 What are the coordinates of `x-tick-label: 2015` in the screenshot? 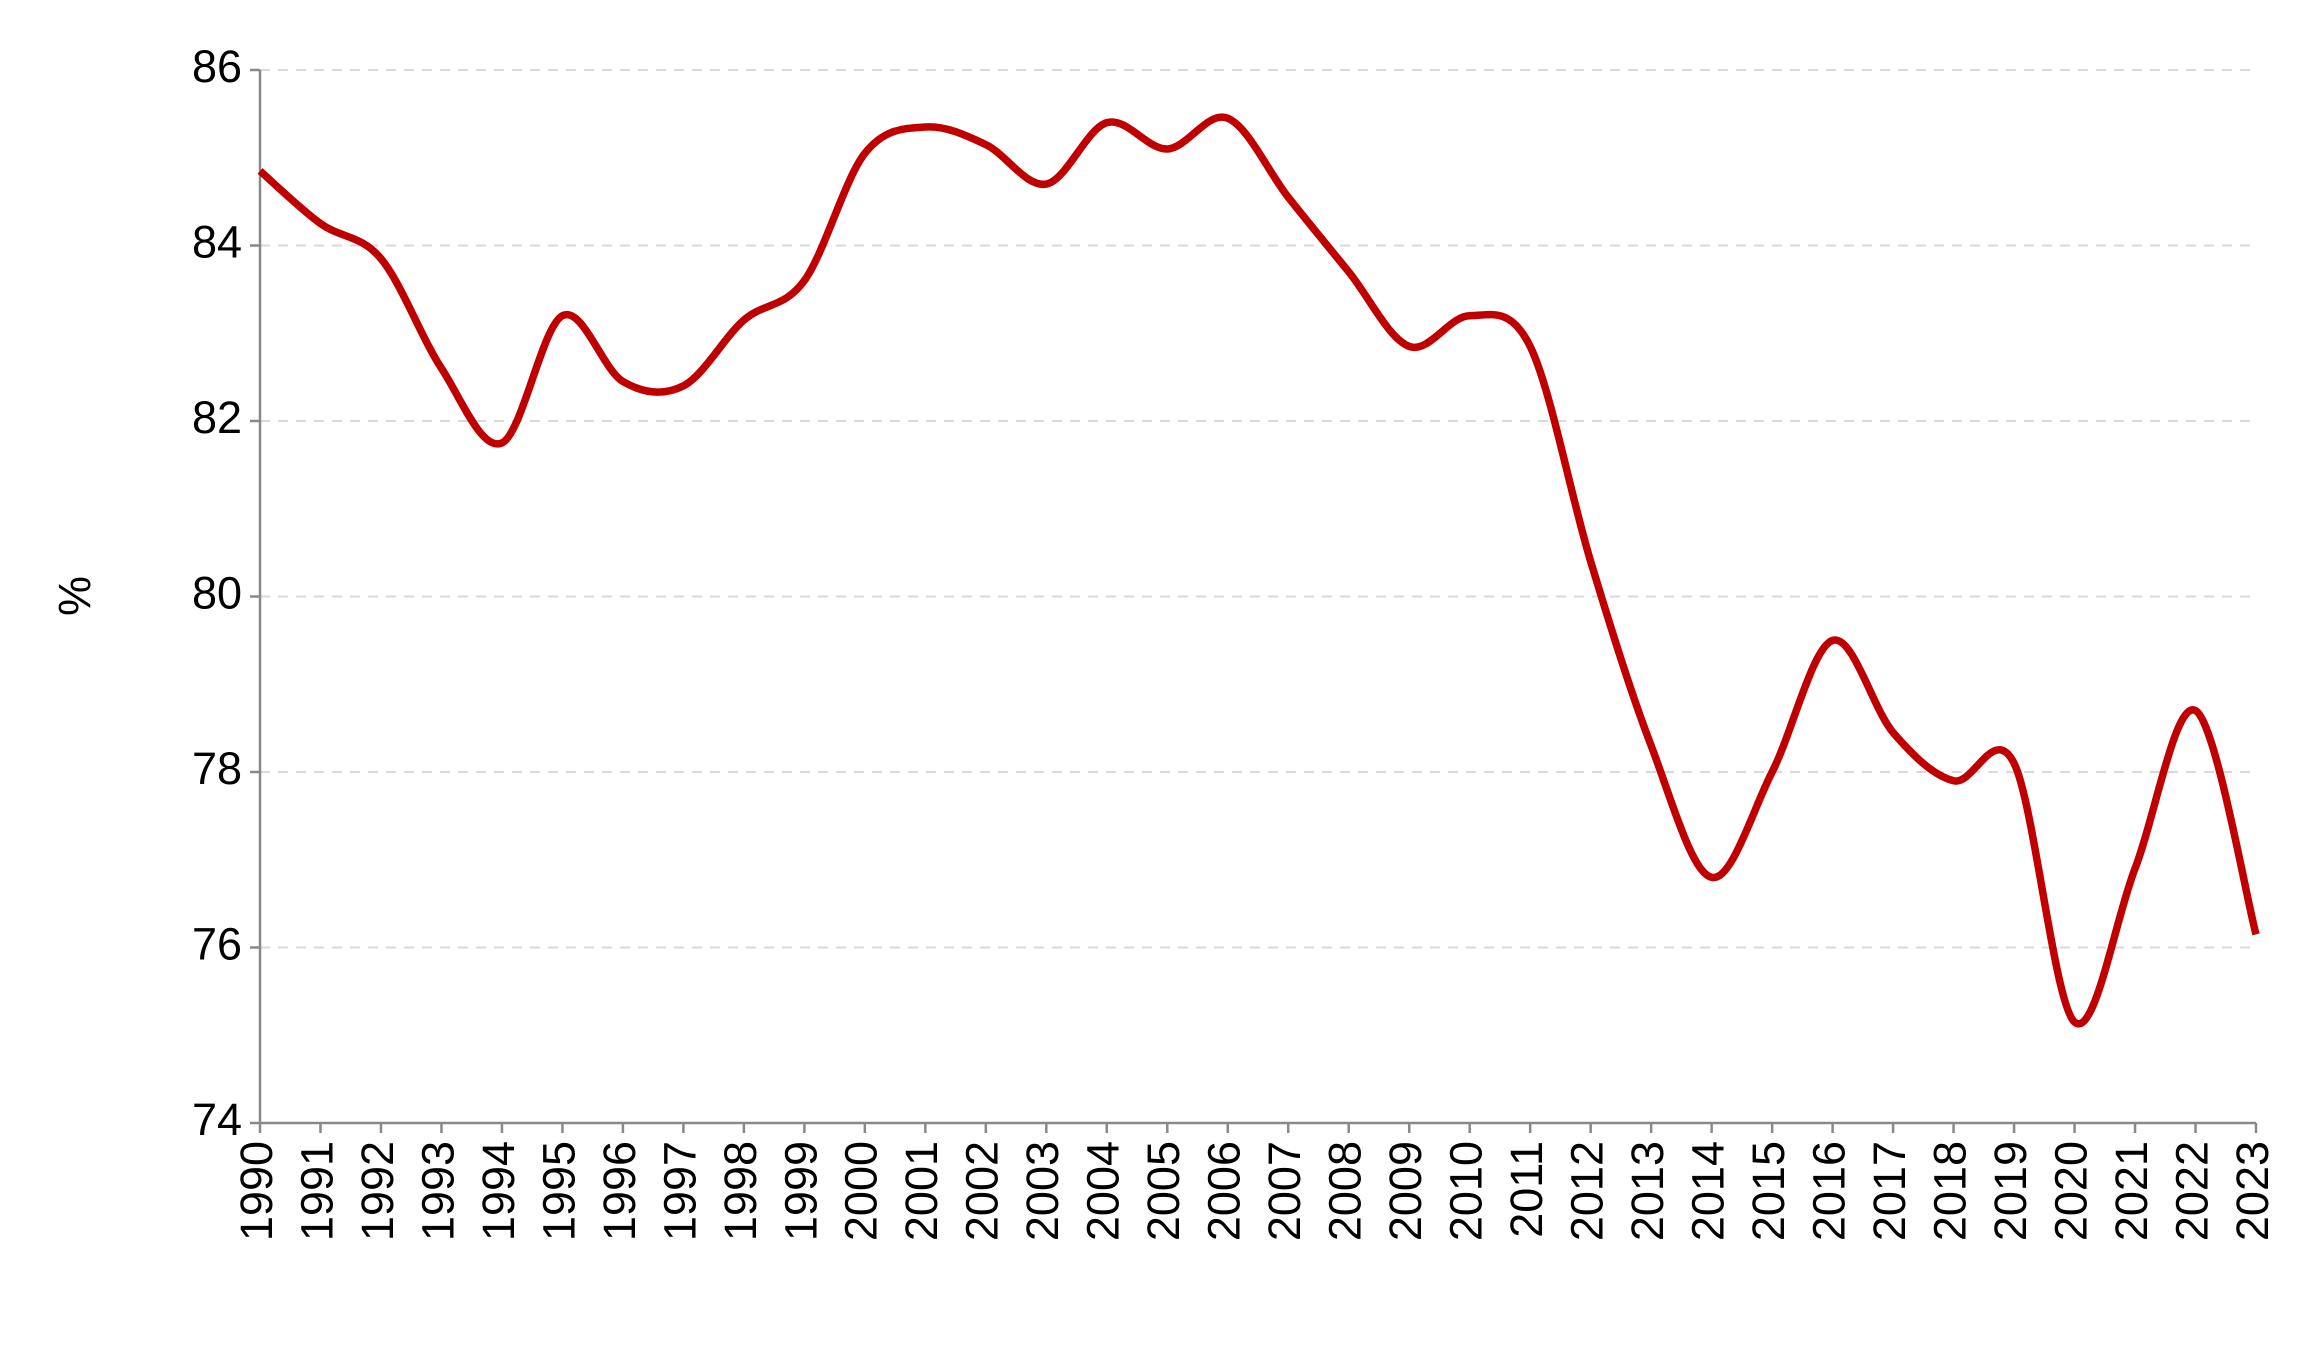 It's located at (1768, 1191).